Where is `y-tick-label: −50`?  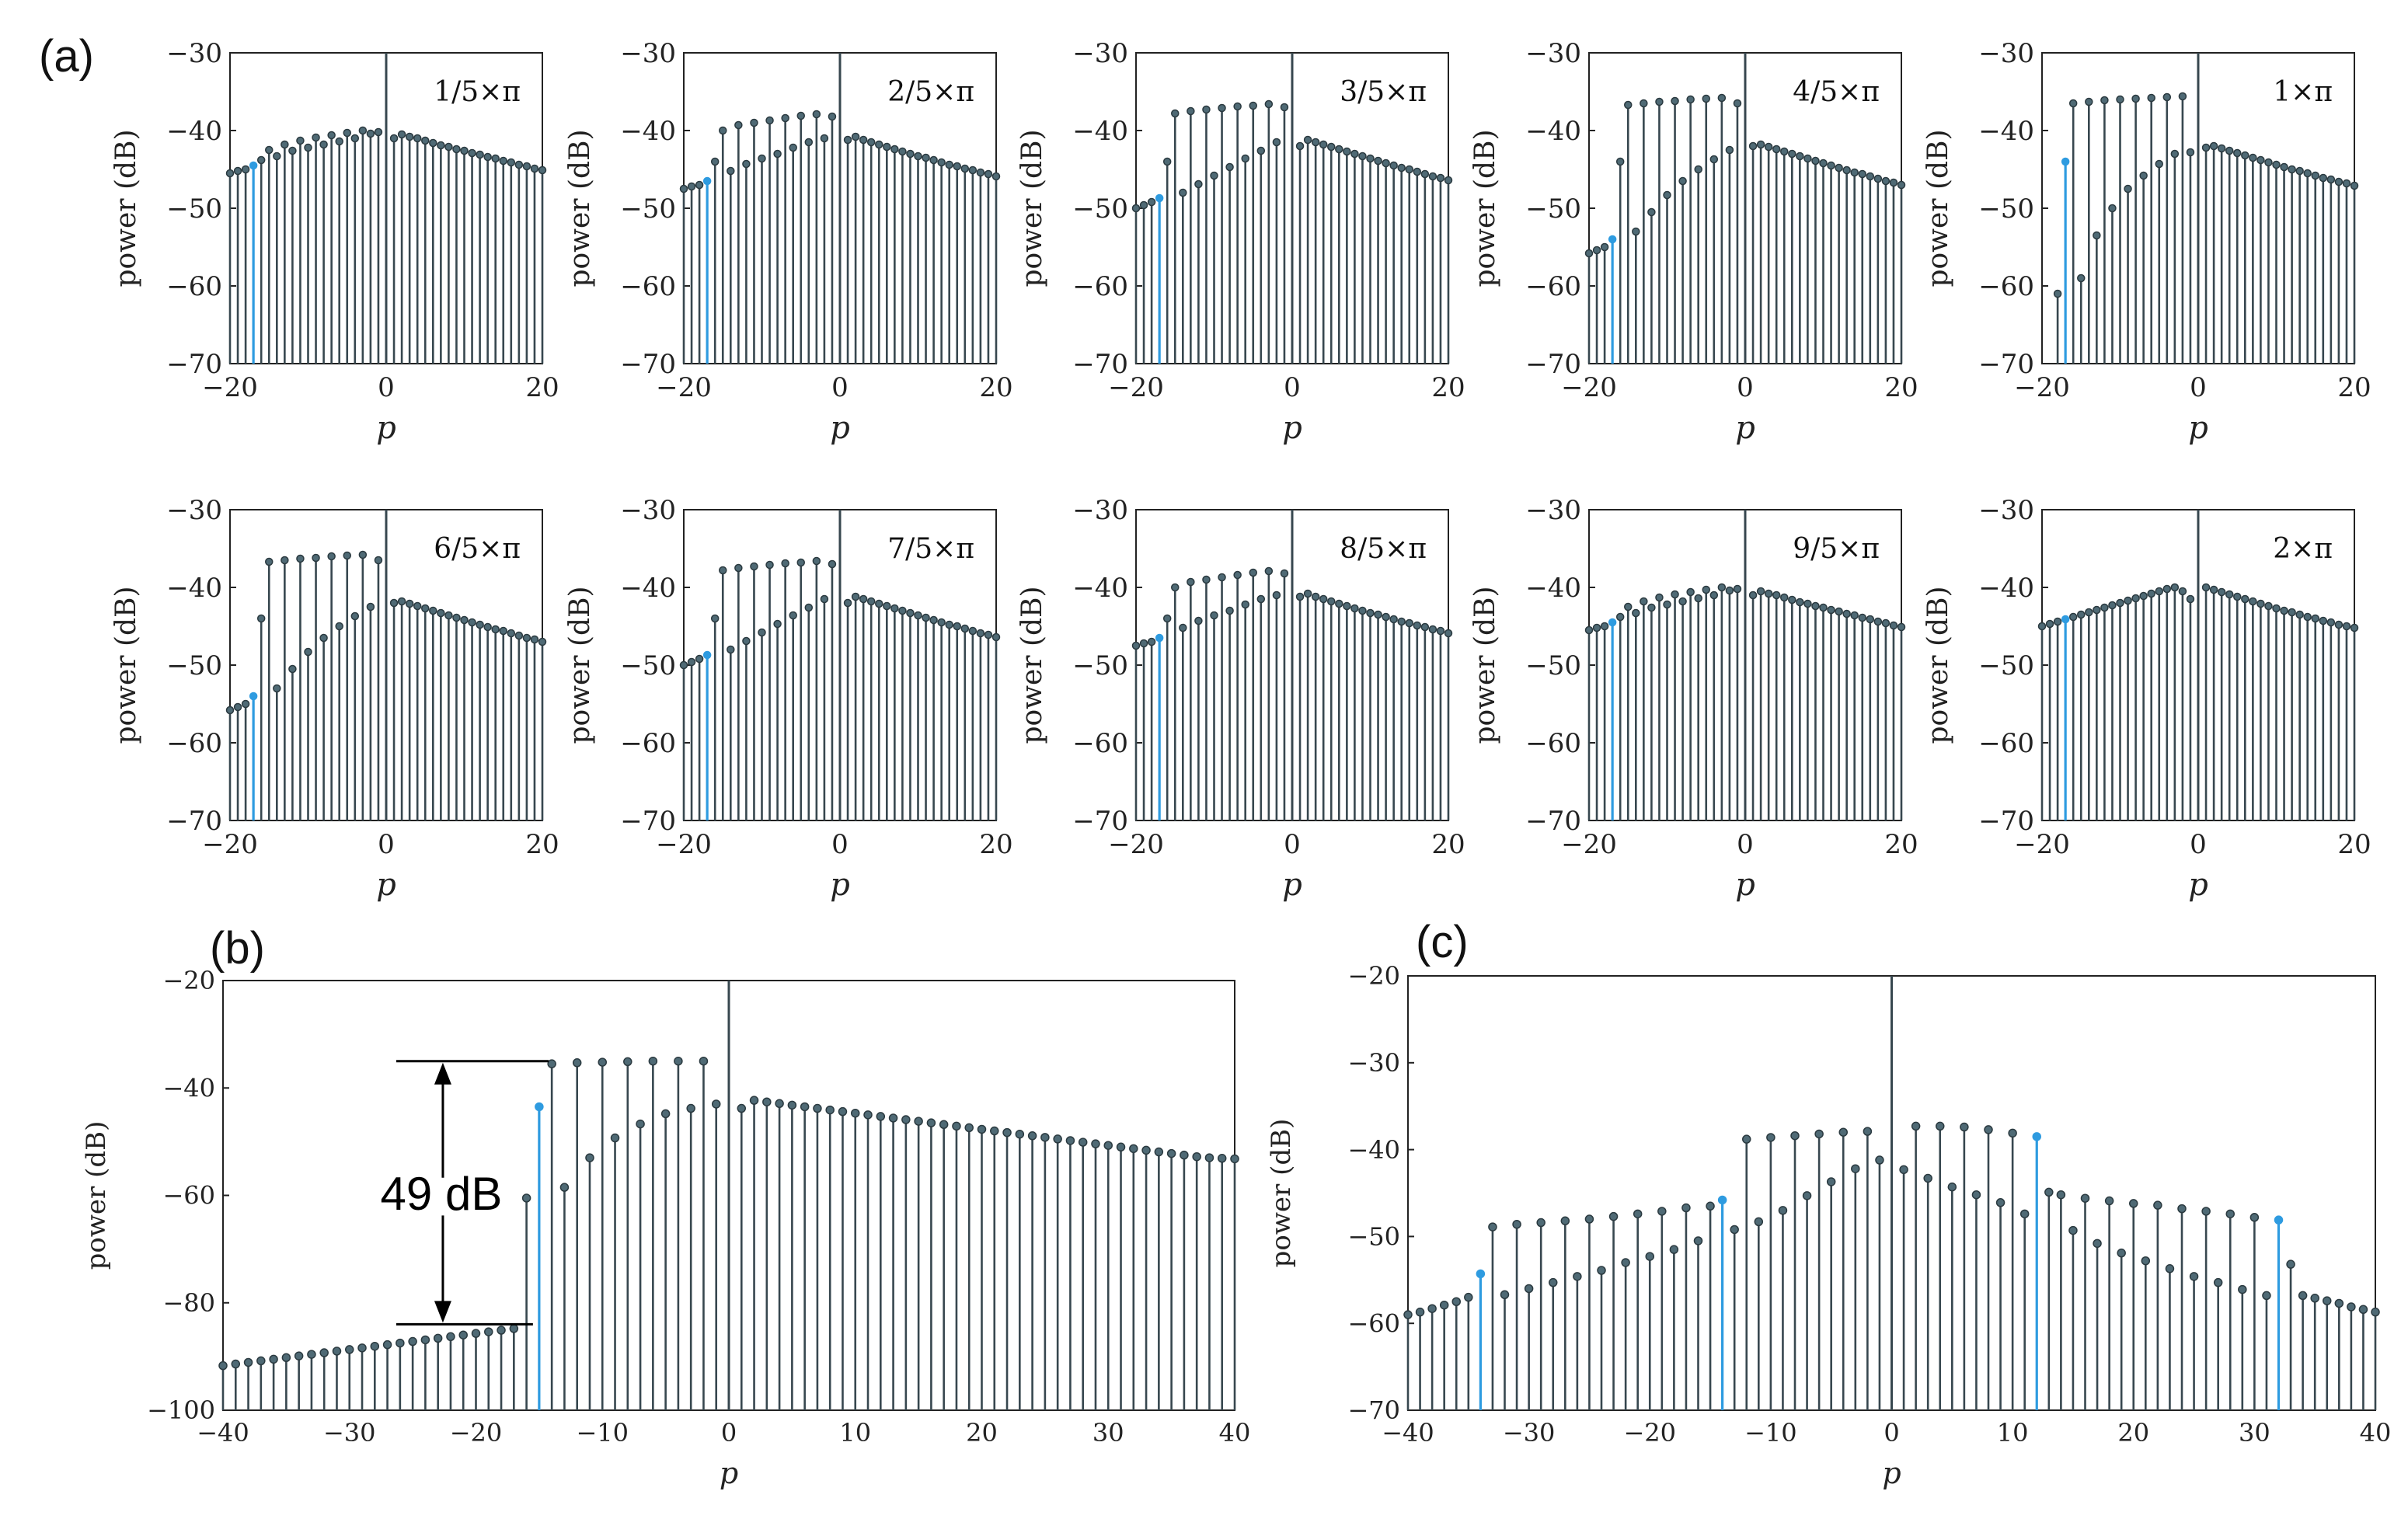 y-tick-label: −50 is located at coordinates (1553, 665).